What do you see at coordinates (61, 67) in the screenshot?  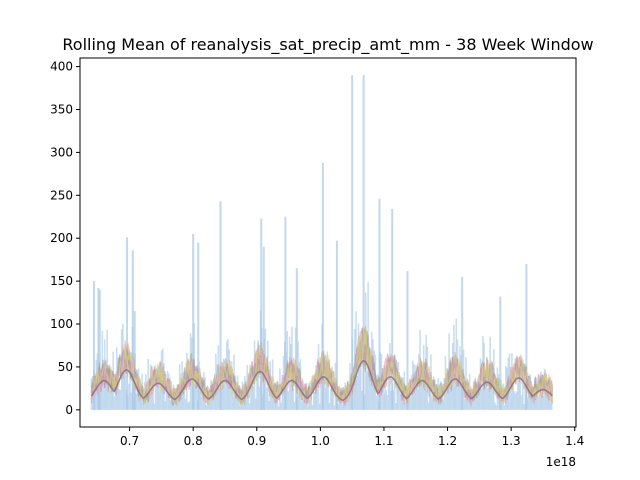 I see `y-tick-label: 400` at bounding box center [61, 67].